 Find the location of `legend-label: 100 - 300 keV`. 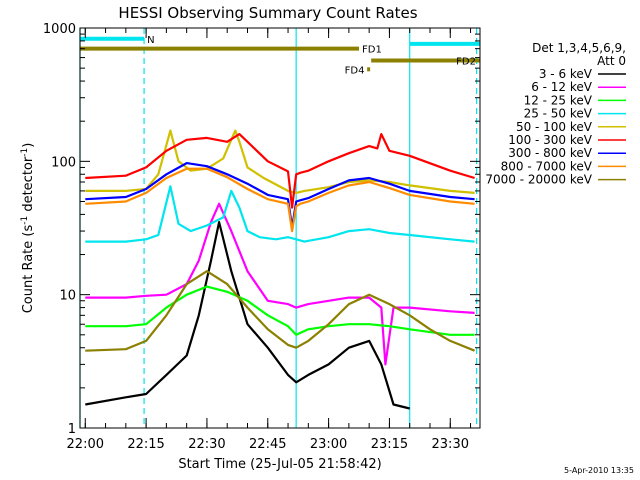

legend-label: 100 - 300 keV is located at coordinates (550, 140).